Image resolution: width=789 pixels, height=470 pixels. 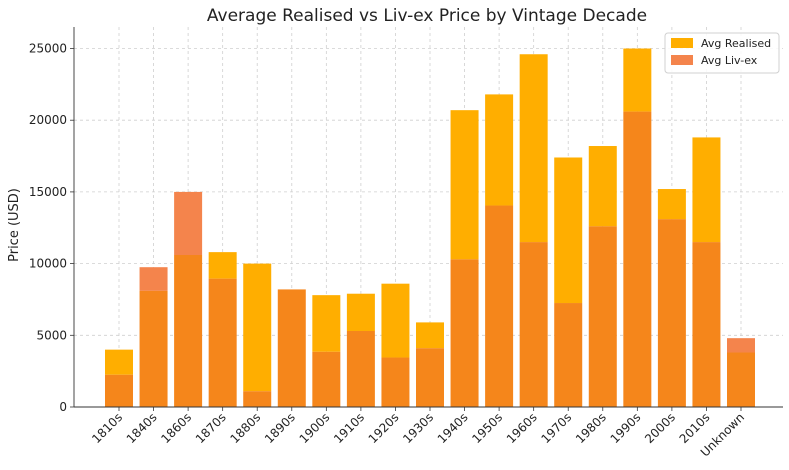 What do you see at coordinates (48, 192) in the screenshot?
I see `y-tick-label: 15000` at bounding box center [48, 192].